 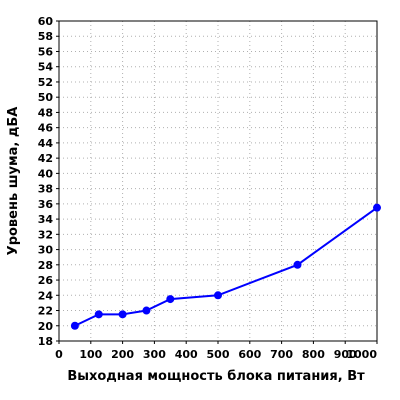 I want to click on y-tick-label: 24, so click(x=46, y=295).